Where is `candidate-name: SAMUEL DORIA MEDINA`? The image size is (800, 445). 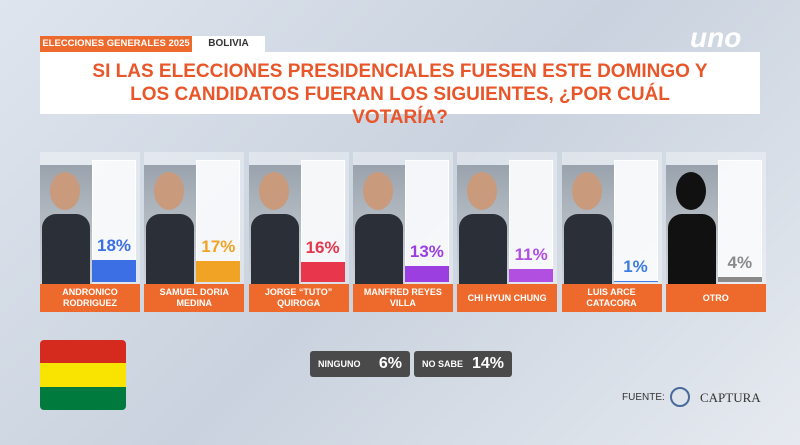 candidate-name: SAMUEL DORIA MEDINA is located at coordinates (194, 298).